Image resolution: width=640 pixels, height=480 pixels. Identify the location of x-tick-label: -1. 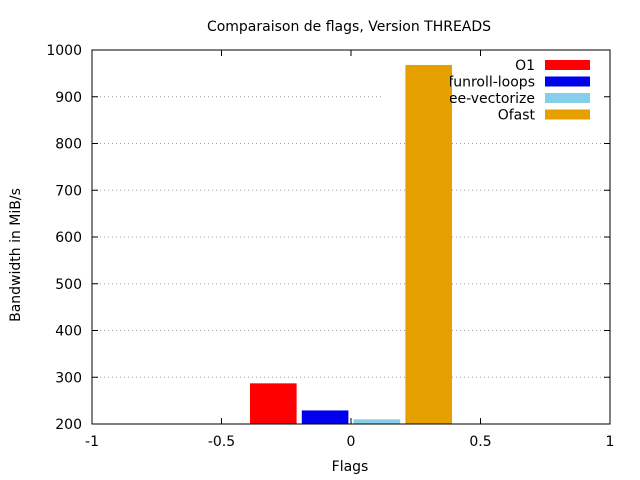
(92, 442).